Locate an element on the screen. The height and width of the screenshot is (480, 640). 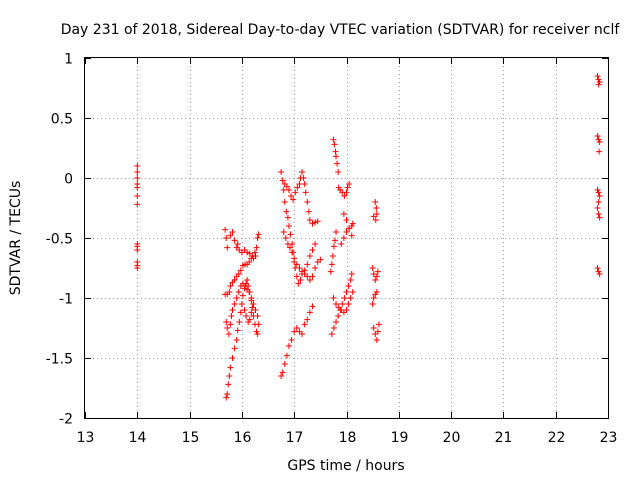
x-tick-label: 17 is located at coordinates (295, 438).